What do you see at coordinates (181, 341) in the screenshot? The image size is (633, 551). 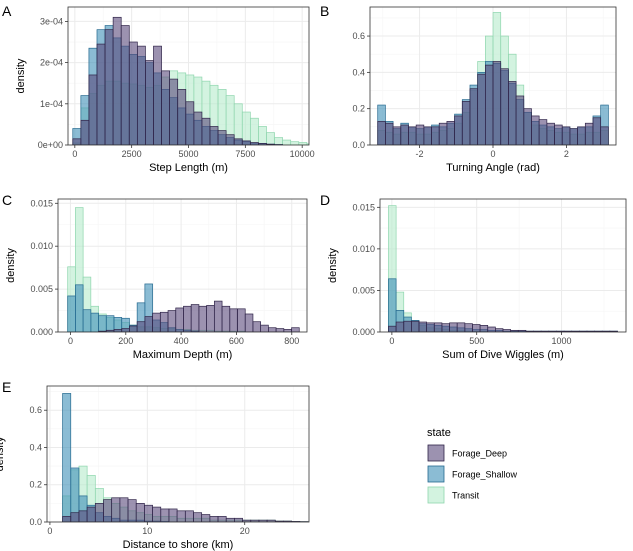 I see `x-tick-label: 400` at bounding box center [181, 341].